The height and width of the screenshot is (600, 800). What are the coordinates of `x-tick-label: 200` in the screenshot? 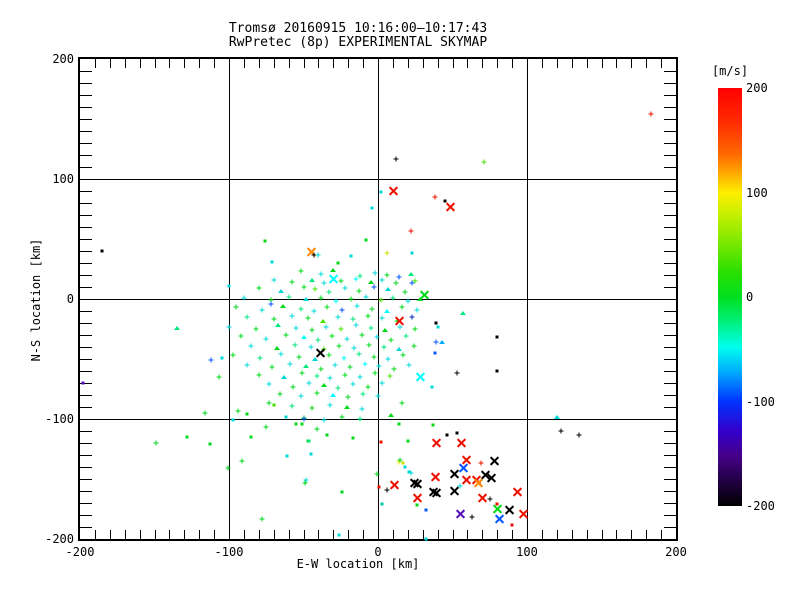 It's located at (676, 552).